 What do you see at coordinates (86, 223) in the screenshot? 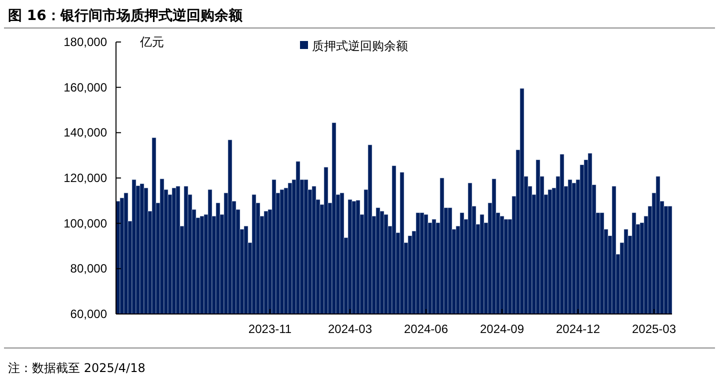
I see `y-tick-label: 100,000` at bounding box center [86, 223].